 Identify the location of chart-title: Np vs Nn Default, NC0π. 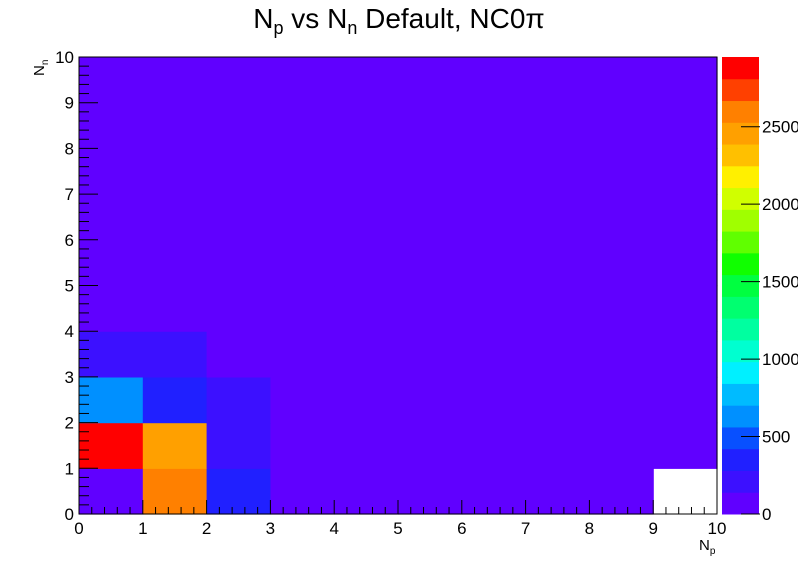
(398, 20).